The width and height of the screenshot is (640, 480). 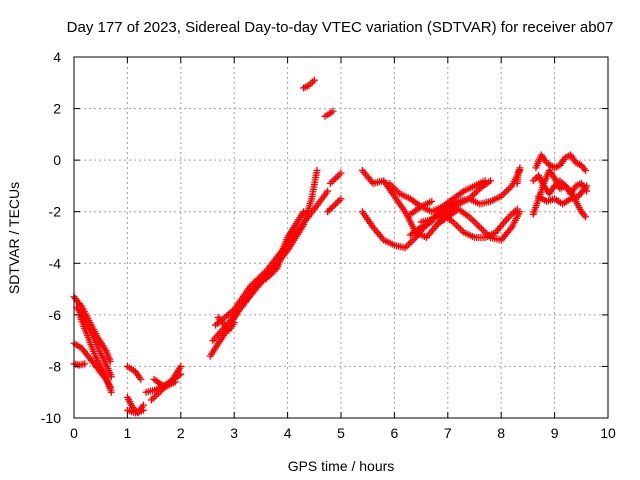 I want to click on y-tick-label: -10, so click(x=51, y=418).